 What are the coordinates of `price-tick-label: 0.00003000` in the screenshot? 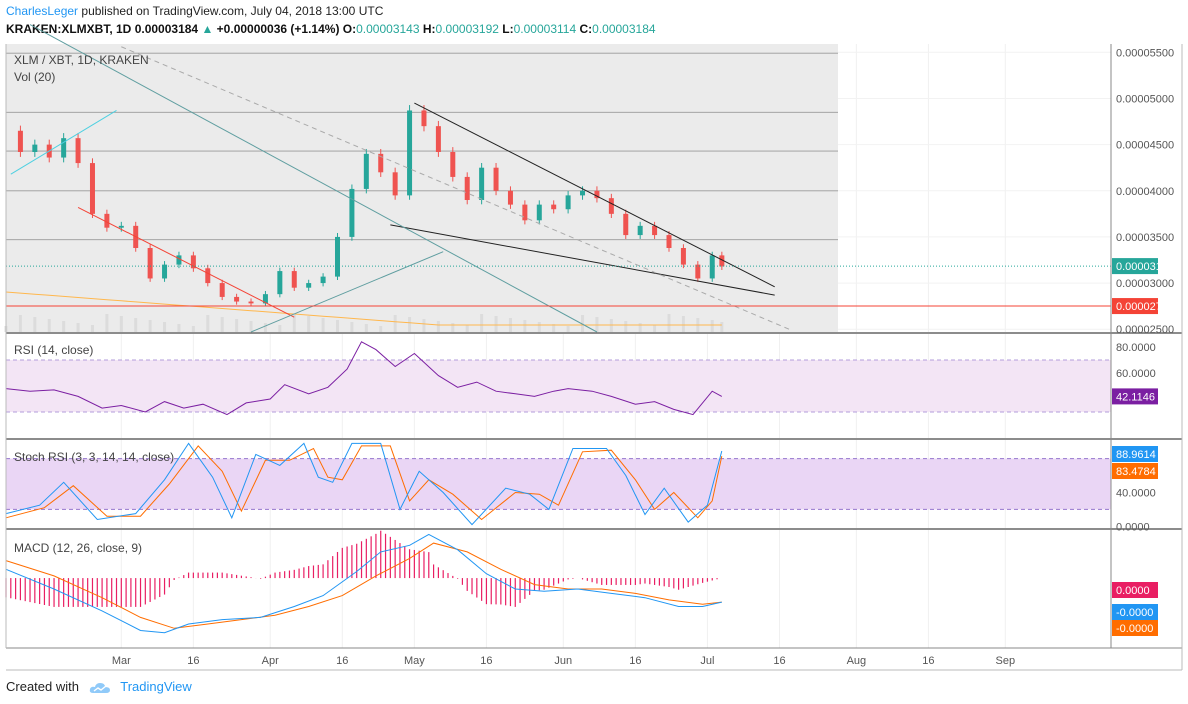 It's located at (1145, 284).